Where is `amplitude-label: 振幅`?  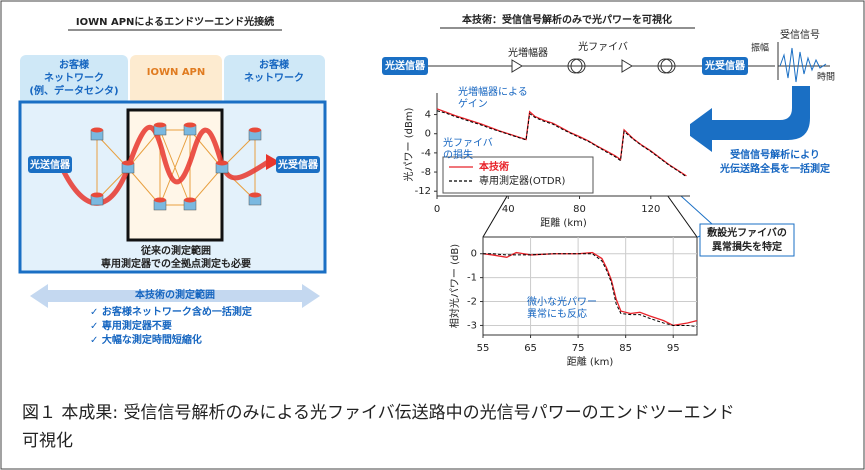 amplitude-label: 振幅 is located at coordinates (760, 48).